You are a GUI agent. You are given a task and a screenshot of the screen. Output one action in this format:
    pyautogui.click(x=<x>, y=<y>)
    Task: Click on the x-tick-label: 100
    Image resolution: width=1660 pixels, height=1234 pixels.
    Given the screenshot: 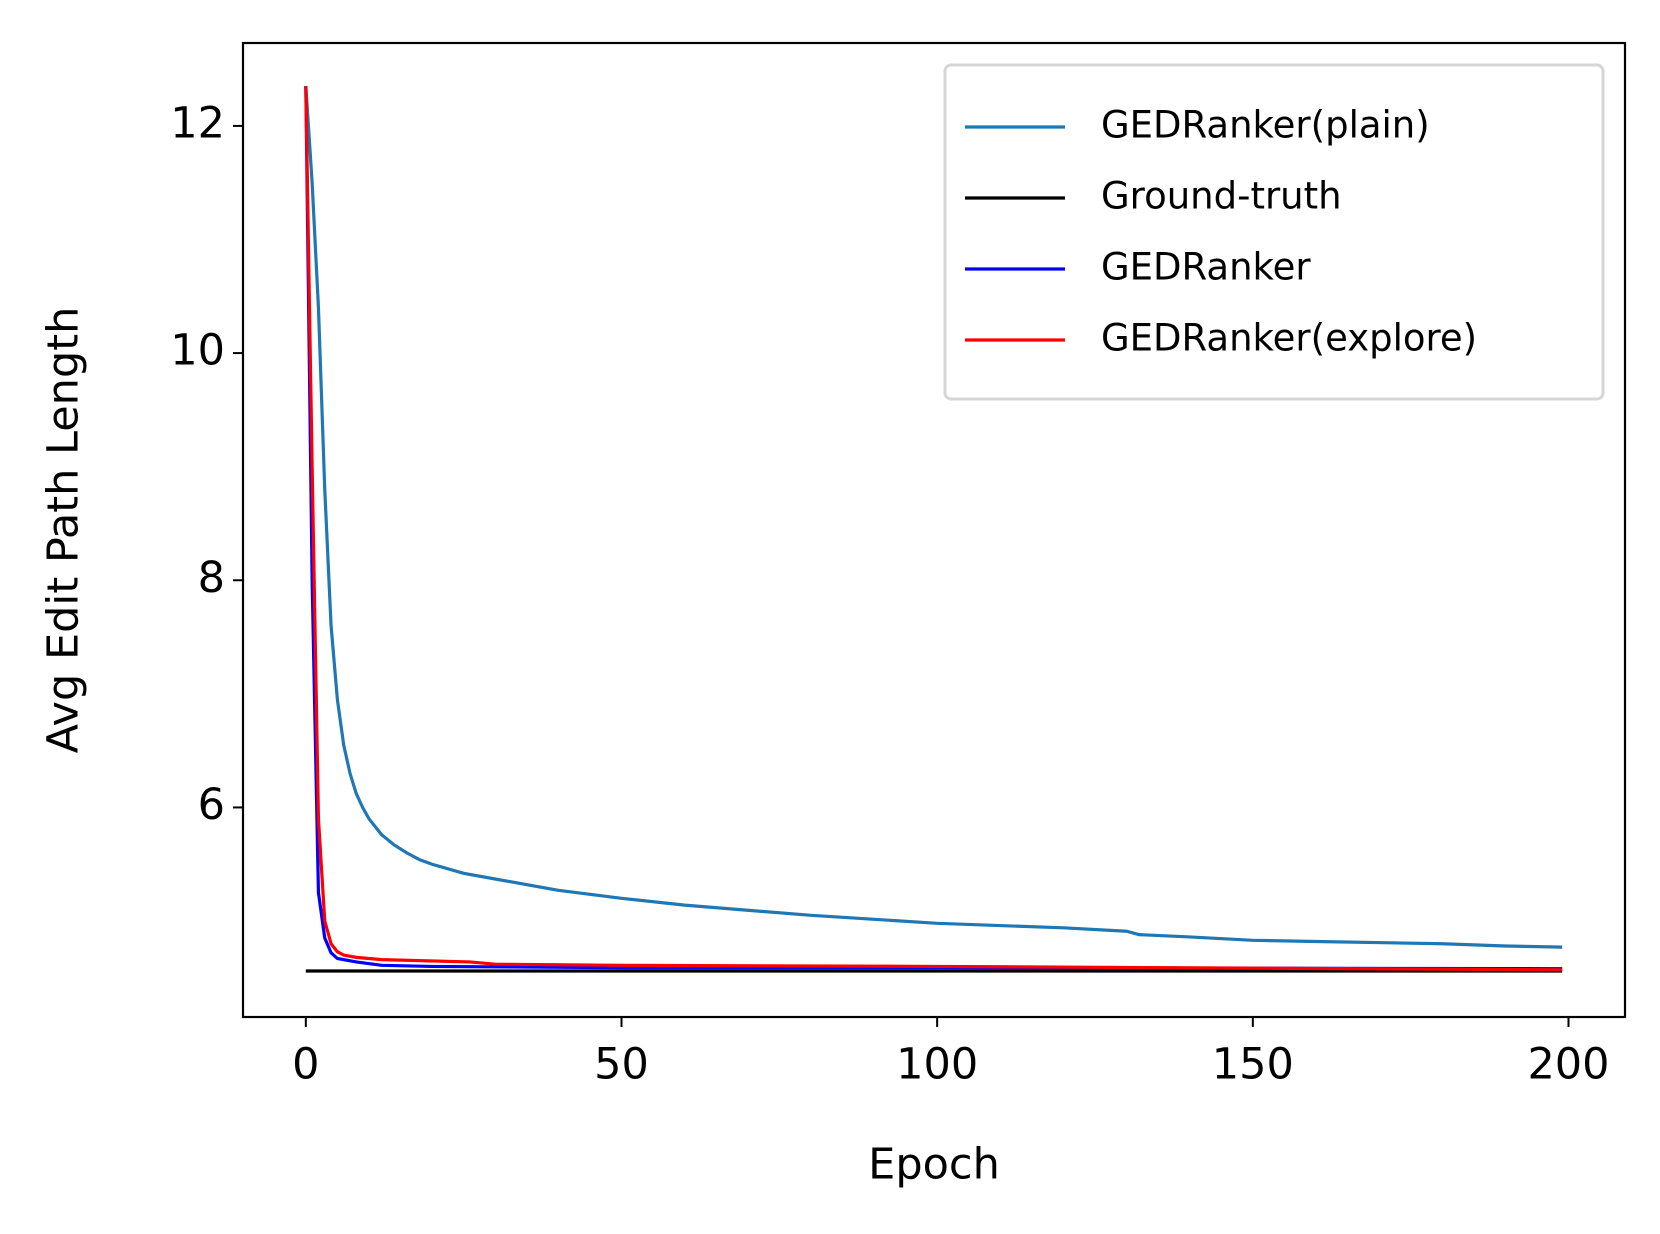 What is the action you would take?
    pyautogui.click(x=937, y=1065)
    